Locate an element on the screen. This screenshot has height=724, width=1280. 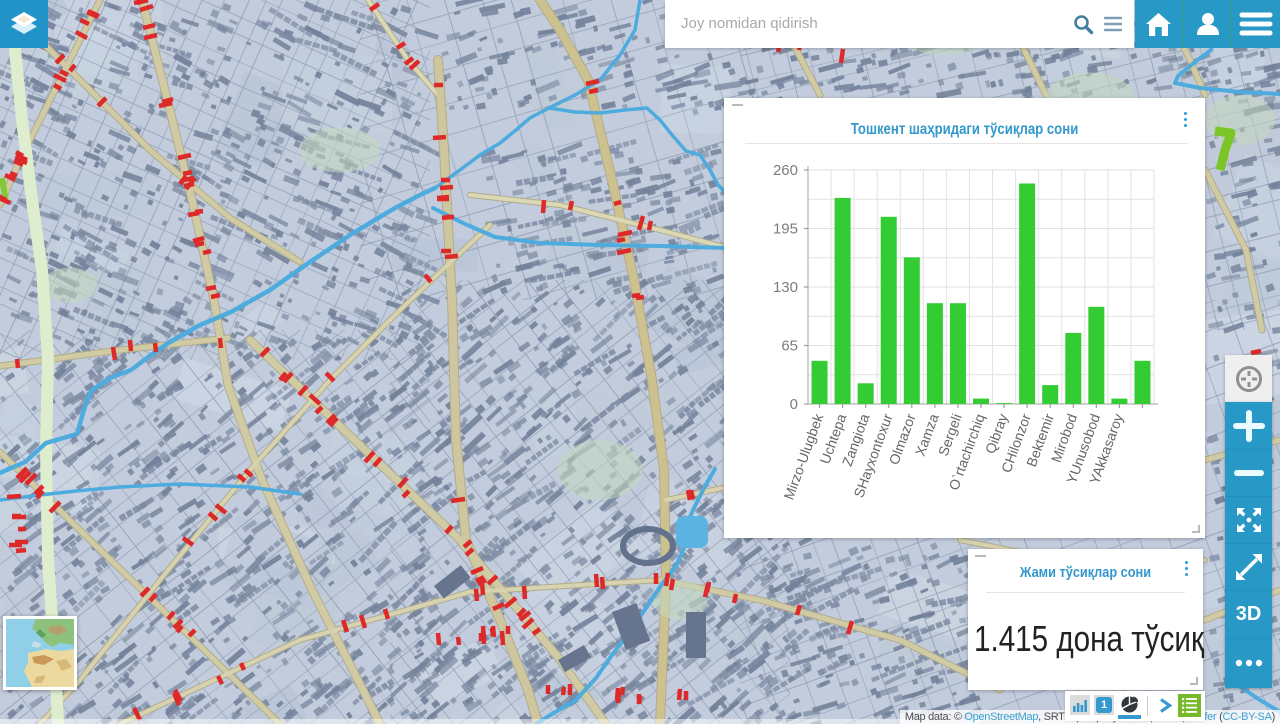
svg-text: 195 is located at coordinates (785, 229).